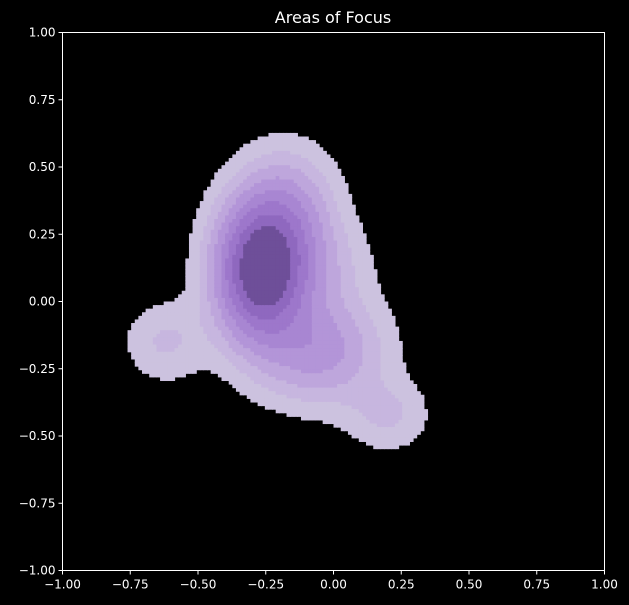  What do you see at coordinates (62, 585) in the screenshot?
I see `x-tick-label: −1.00` at bounding box center [62, 585].